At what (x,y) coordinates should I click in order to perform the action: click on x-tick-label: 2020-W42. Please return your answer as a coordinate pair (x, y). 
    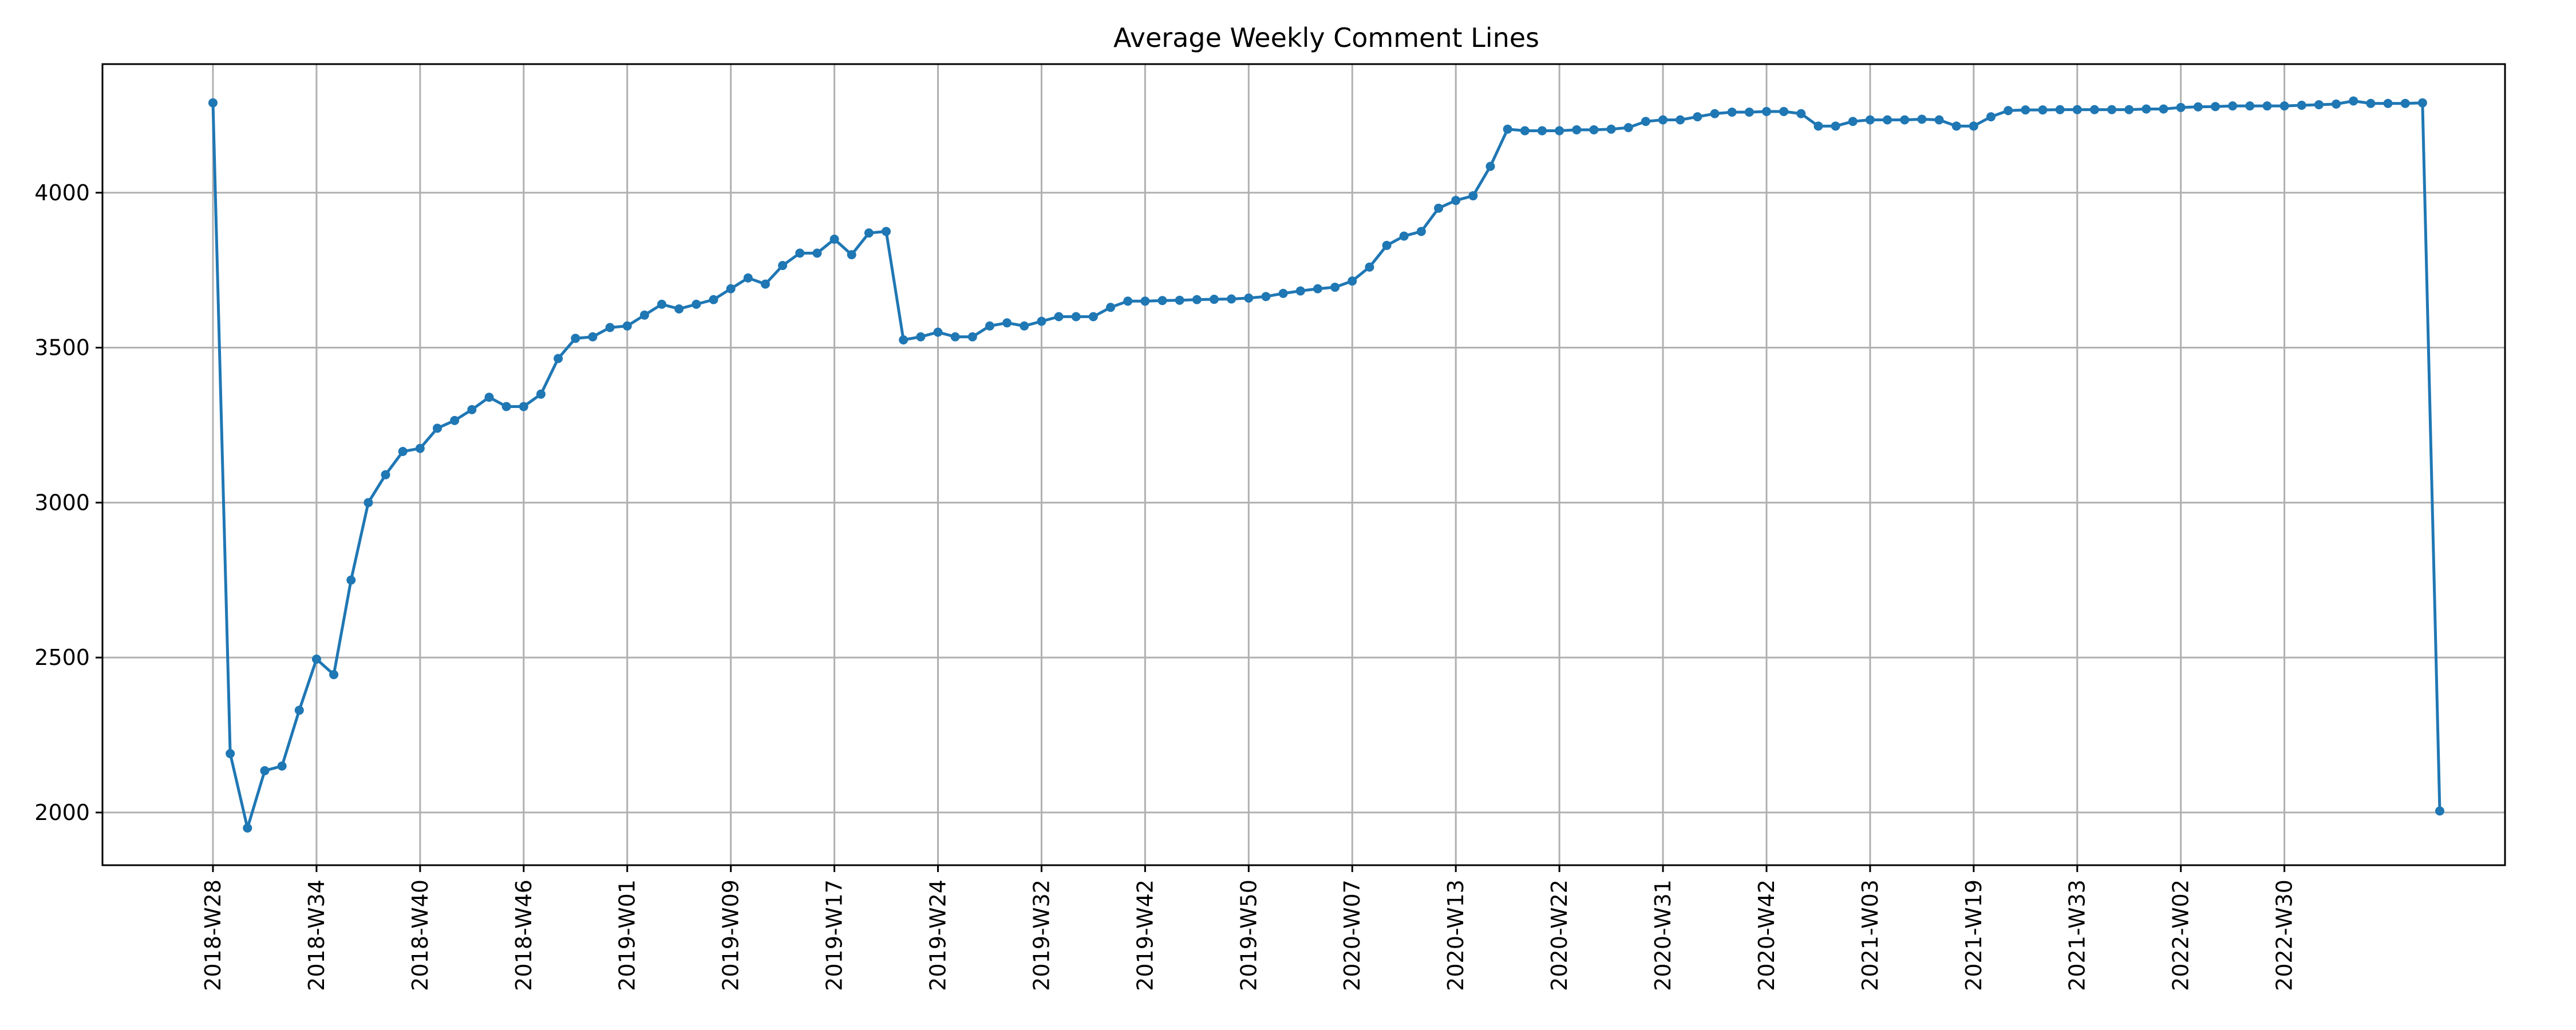
    Looking at the image, I should click on (1766, 935).